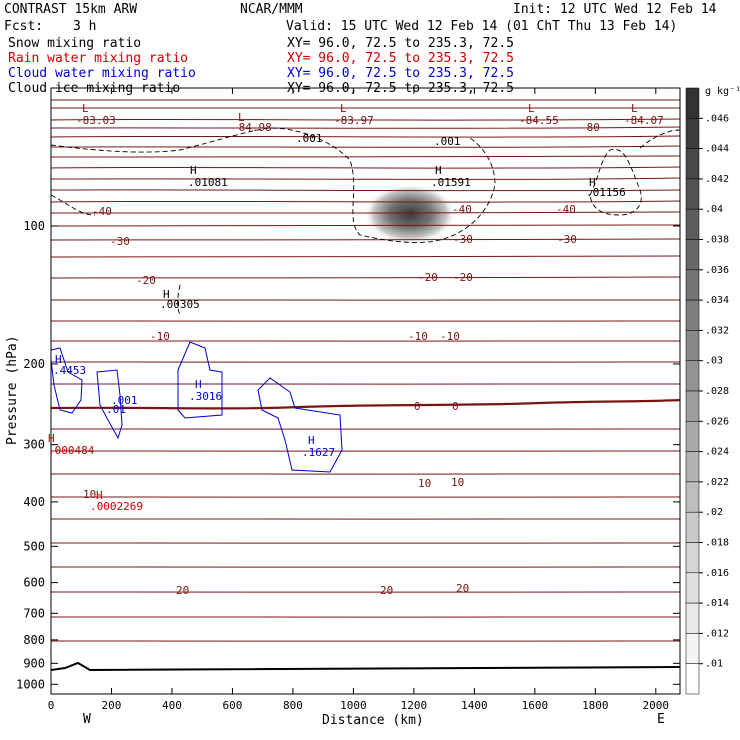 This screenshot has width=740, height=740. What do you see at coordinates (714, 361) in the screenshot?
I see `colorbar-tick-label: .03` at bounding box center [714, 361].